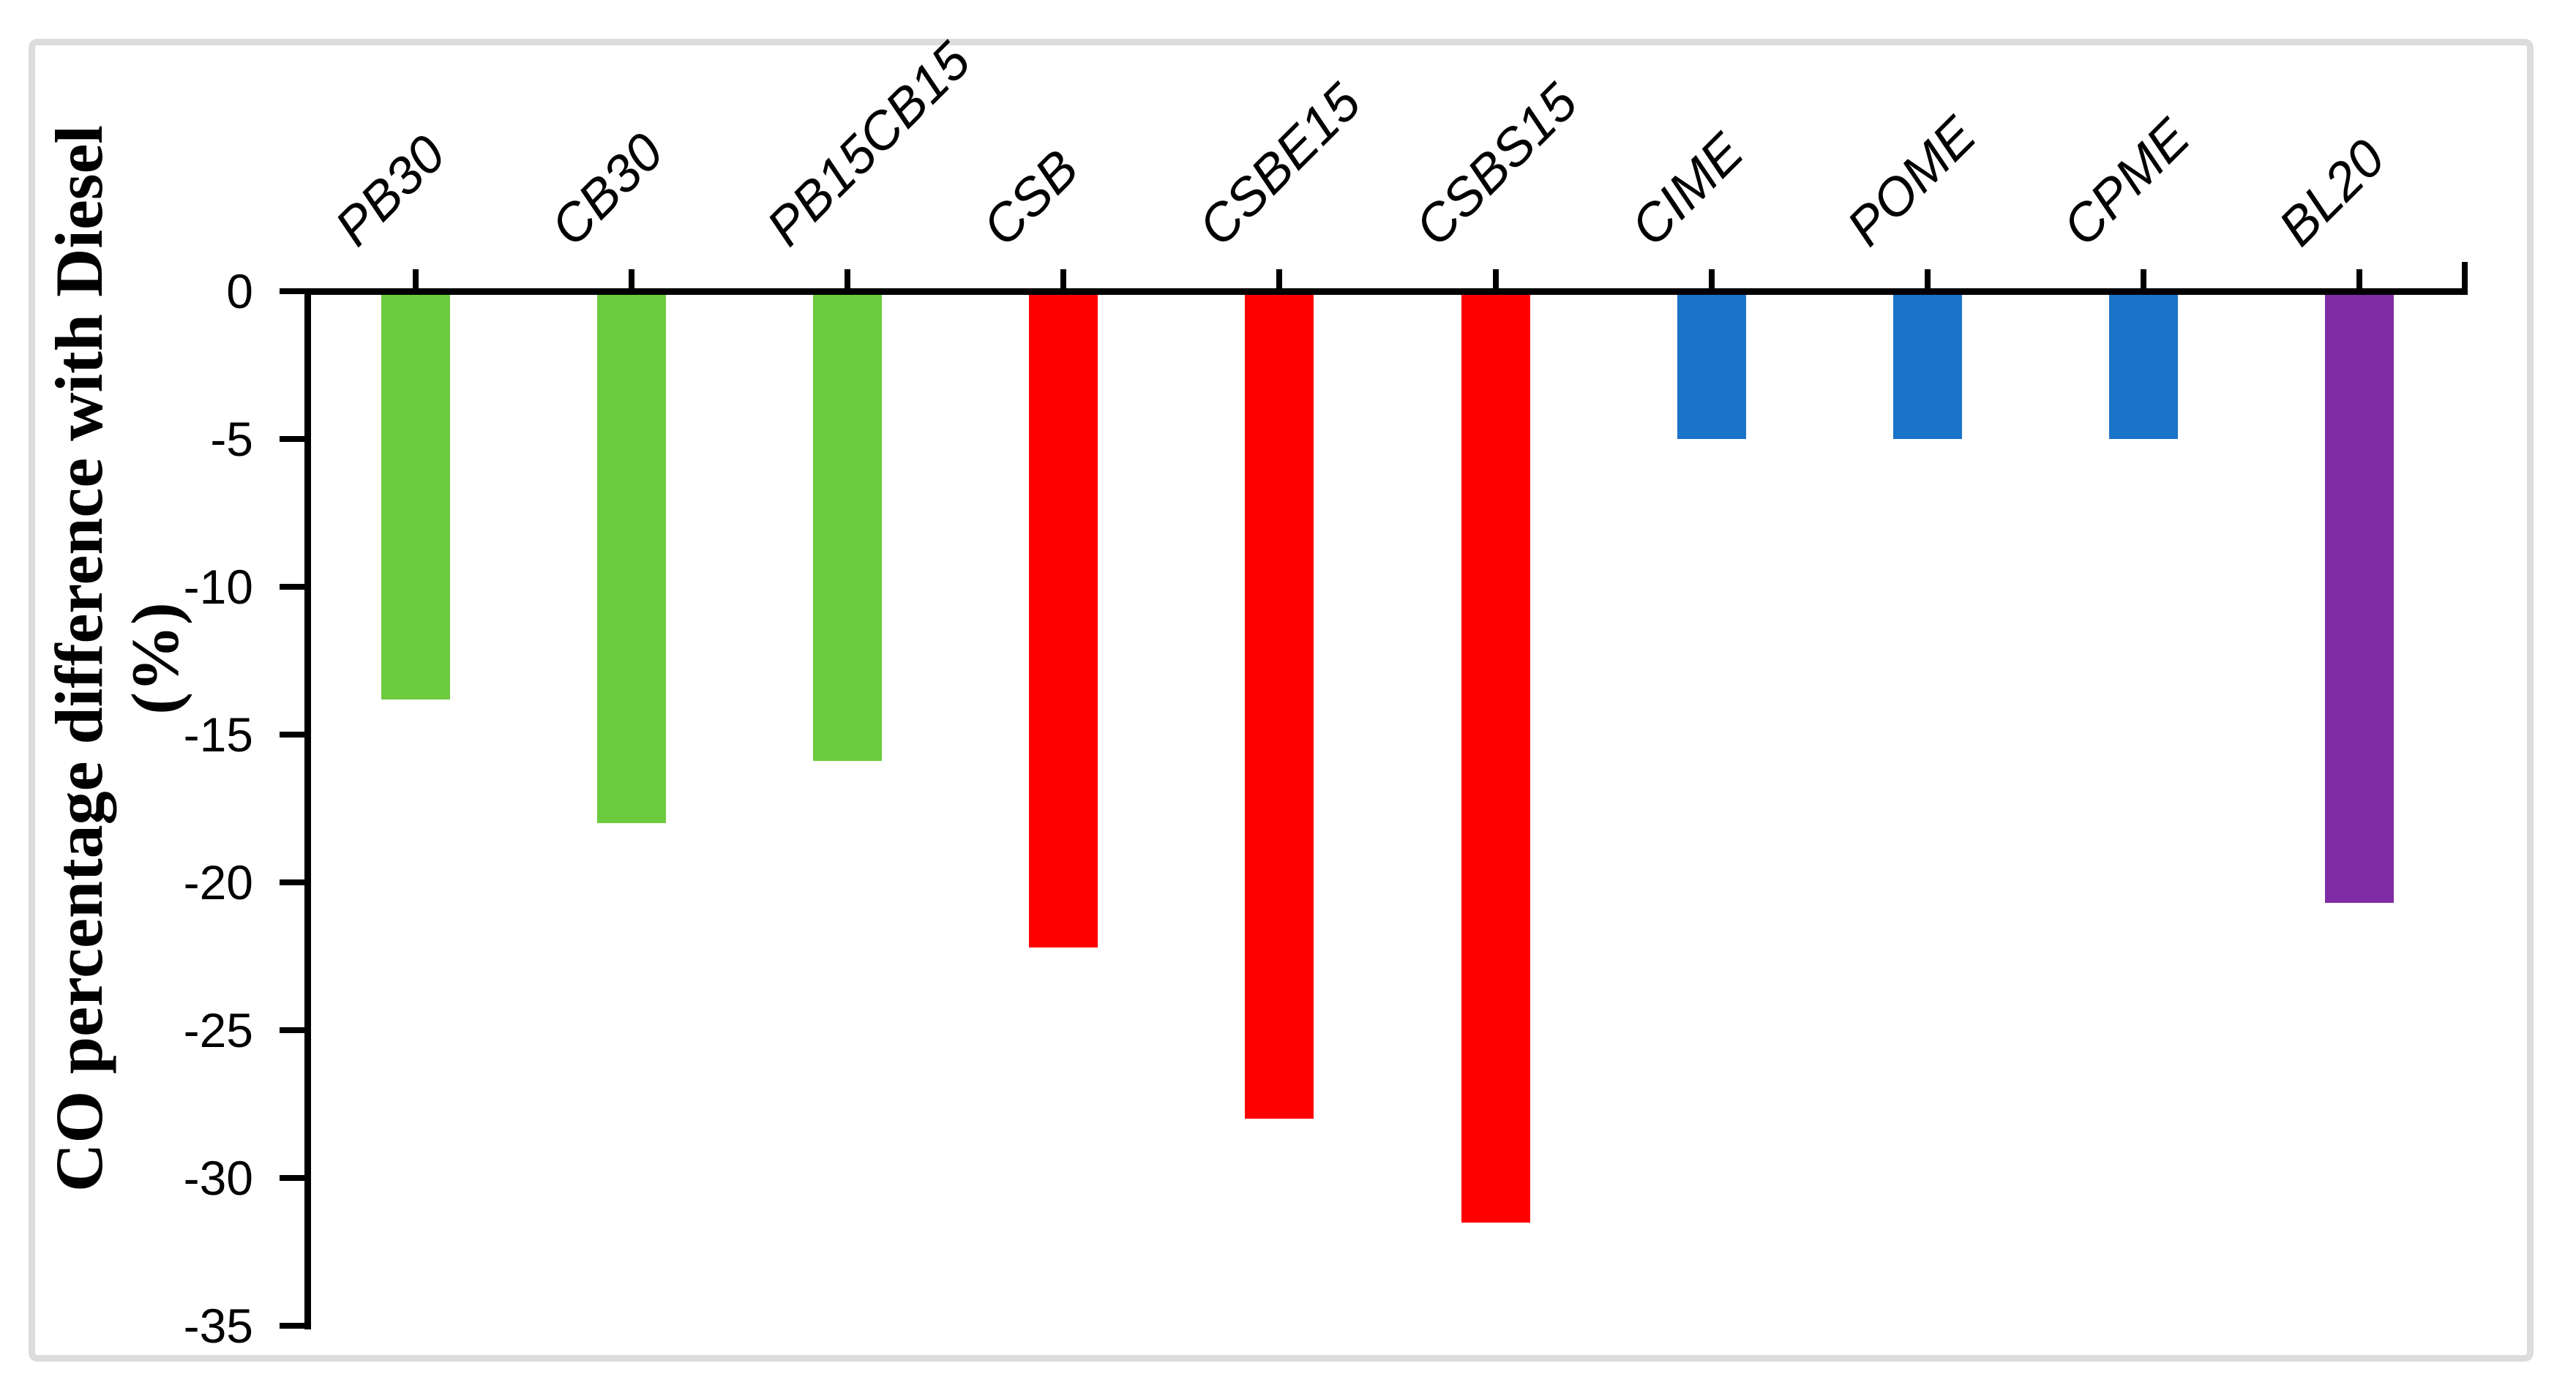 The image size is (2576, 1396). Describe the element at coordinates (155, 658) in the screenshot. I see `y-axis-title-unit: (%)` at that location.